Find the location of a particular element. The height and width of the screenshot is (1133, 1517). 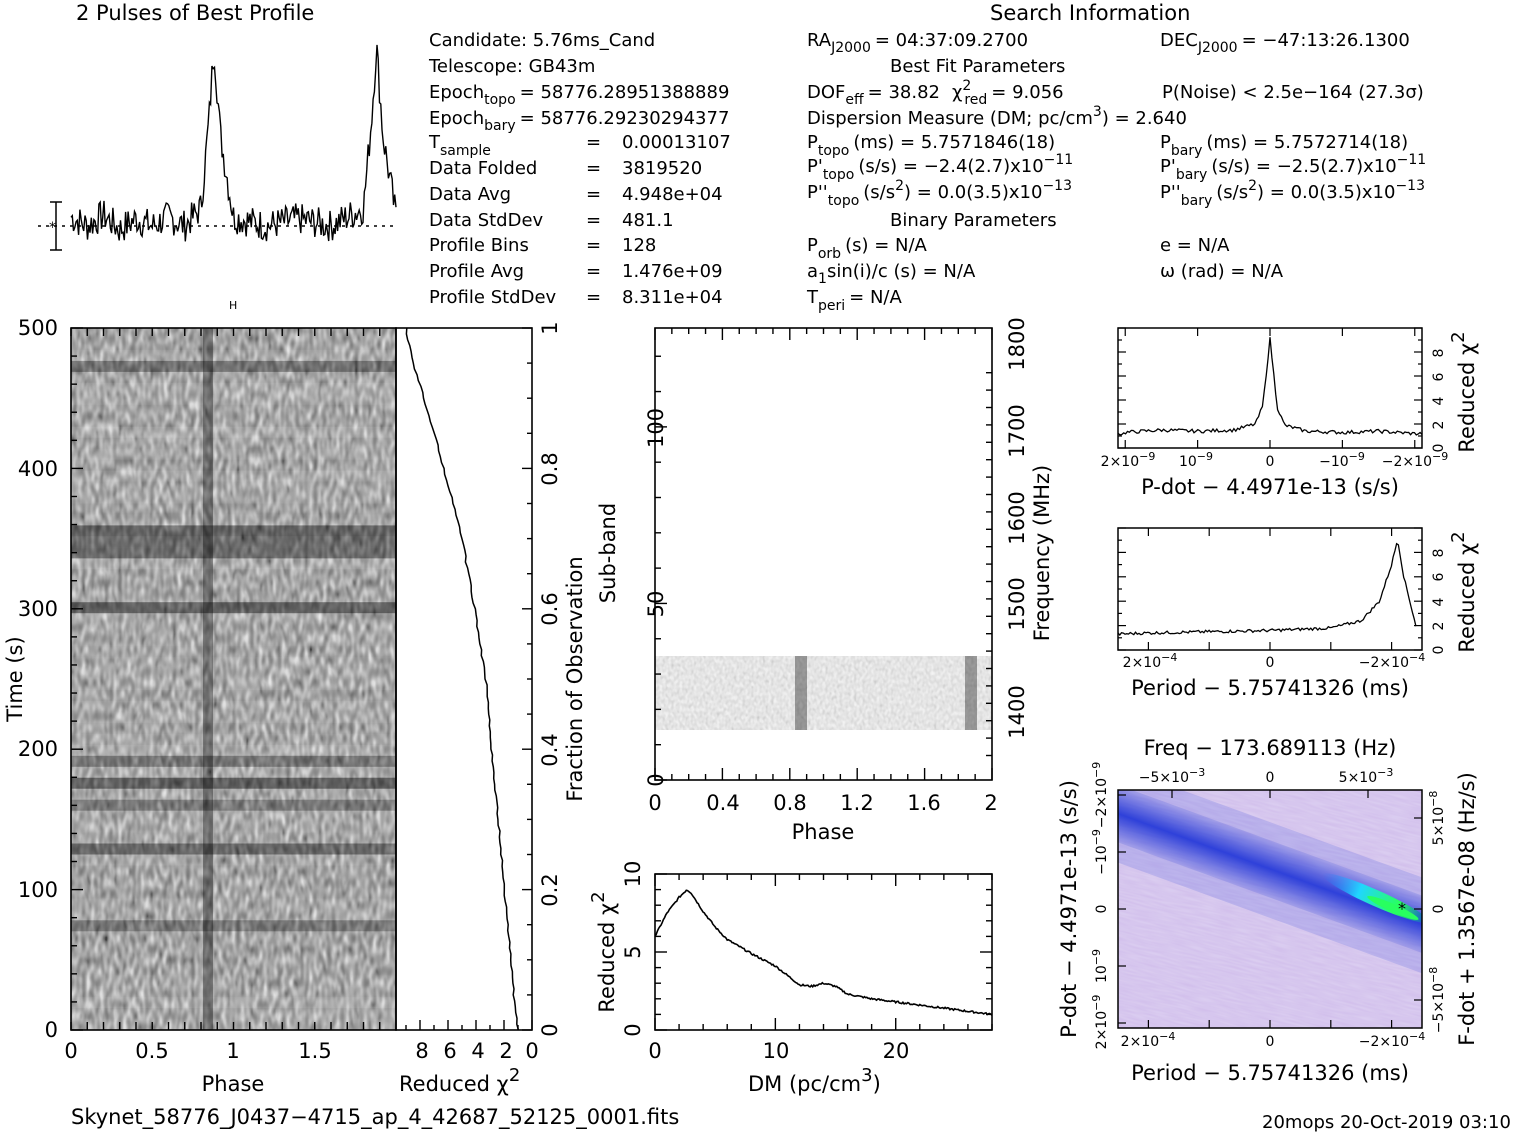

data-folded-value: 3819520 is located at coordinates (662, 168).